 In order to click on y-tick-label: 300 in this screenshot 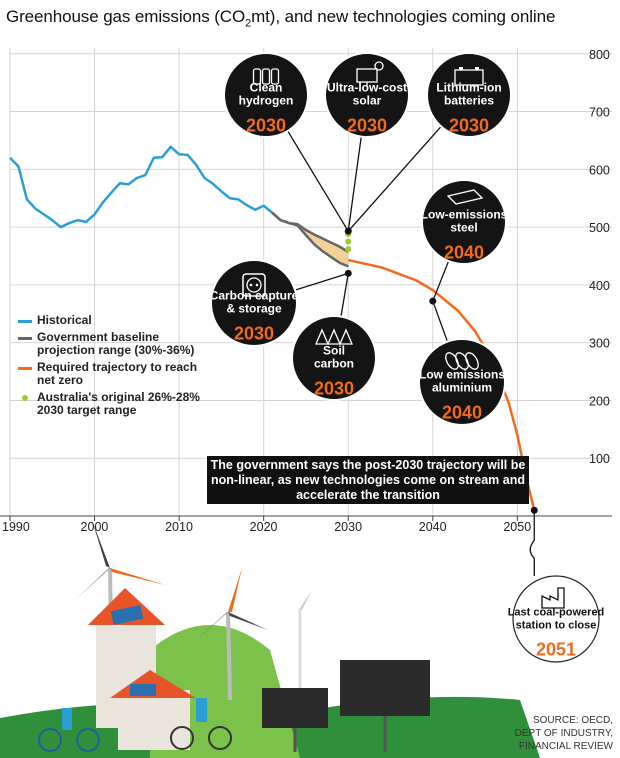, I will do `click(599, 344)`.